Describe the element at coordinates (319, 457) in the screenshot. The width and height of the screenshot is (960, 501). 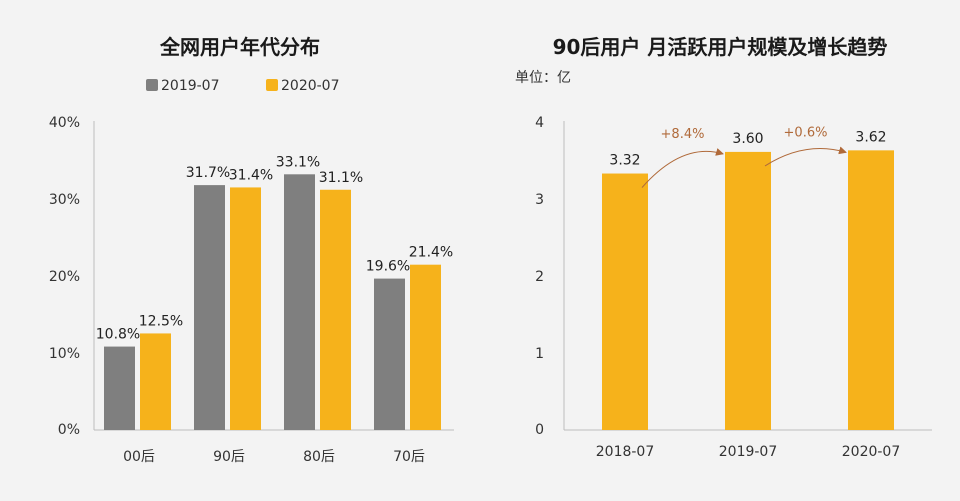
I see `x-tick-label: 80后` at that location.